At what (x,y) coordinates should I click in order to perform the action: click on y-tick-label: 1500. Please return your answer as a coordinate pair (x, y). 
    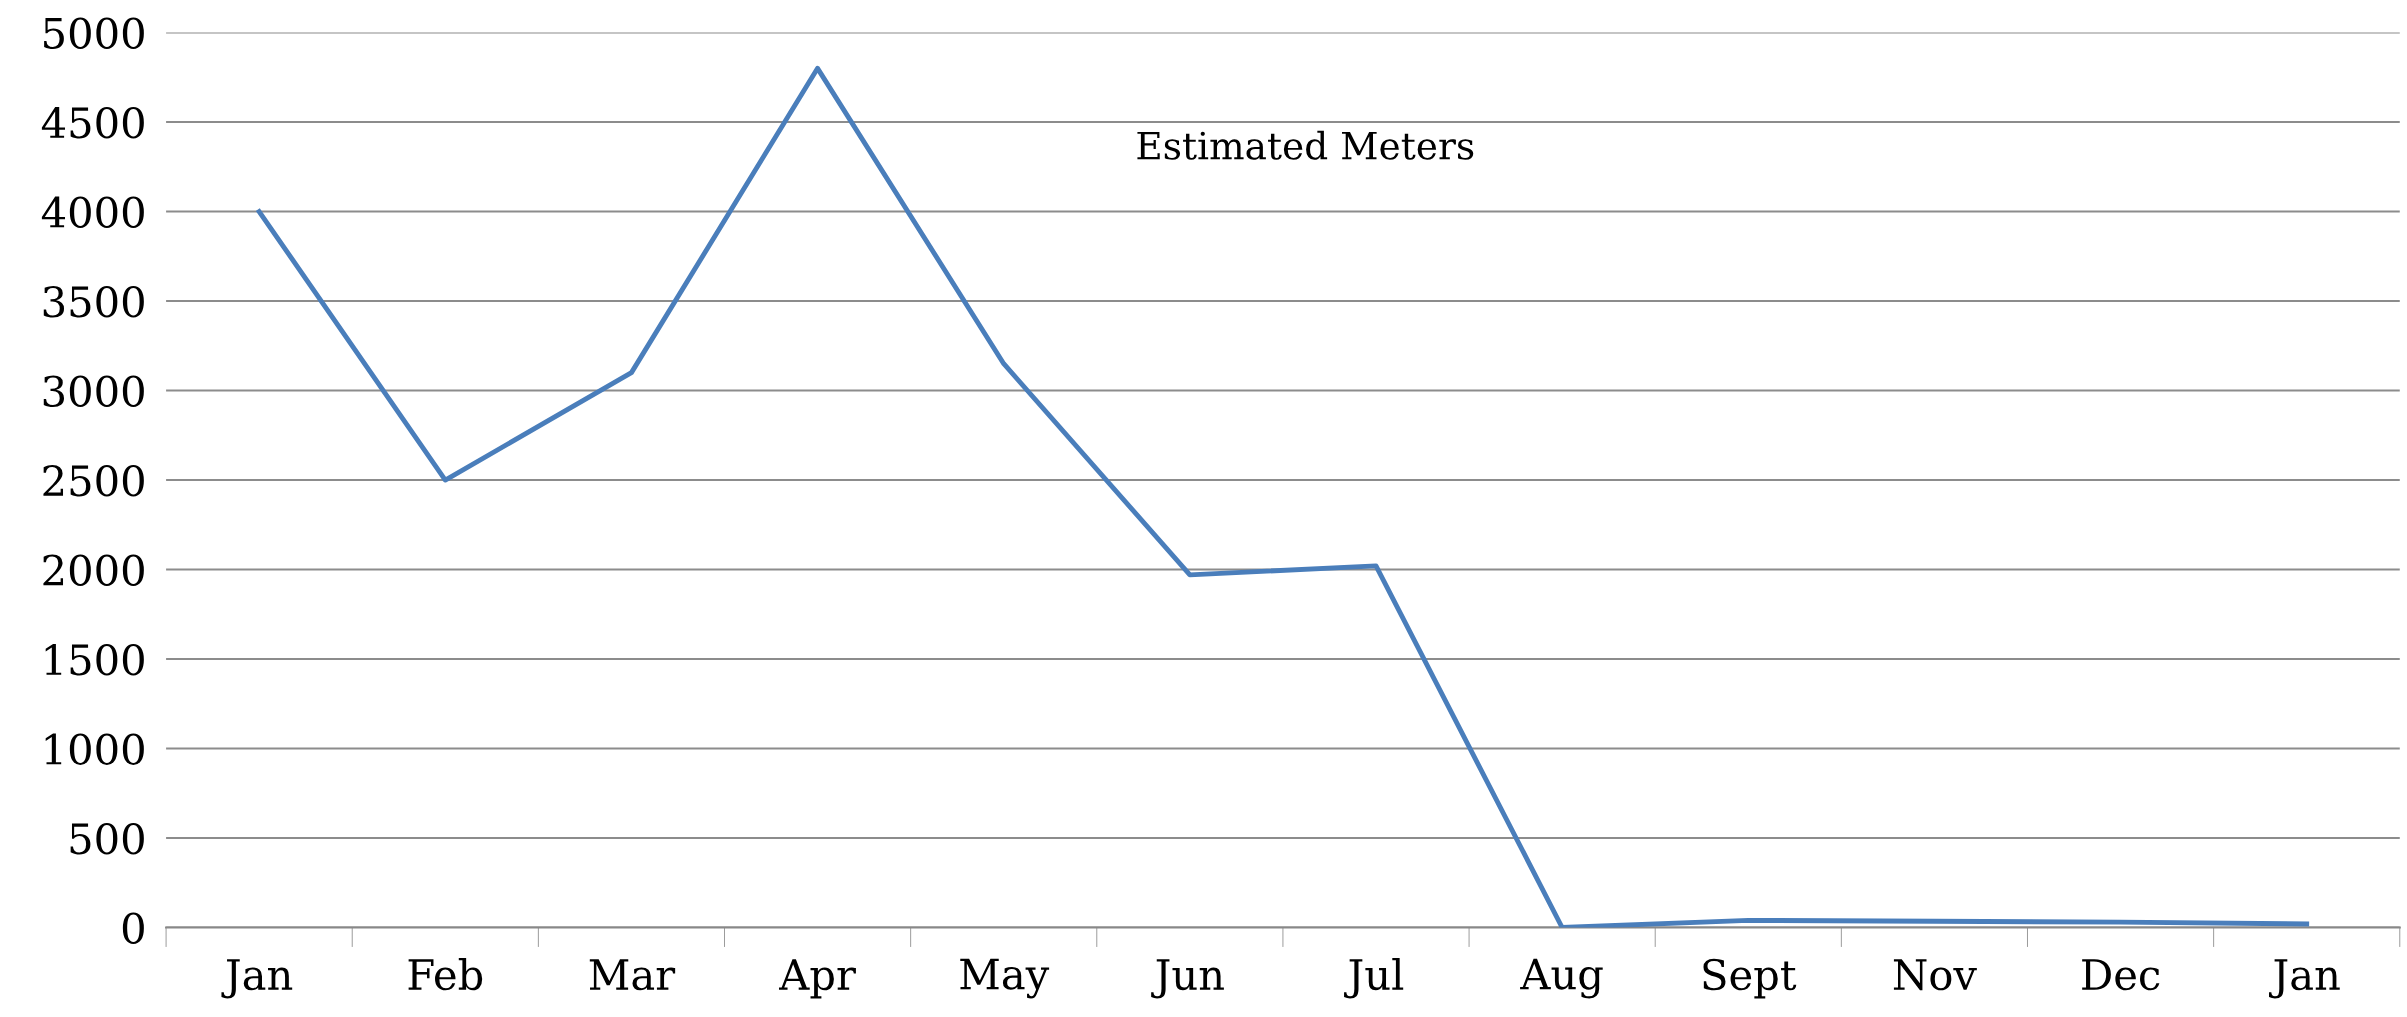
    Looking at the image, I should click on (94, 659).